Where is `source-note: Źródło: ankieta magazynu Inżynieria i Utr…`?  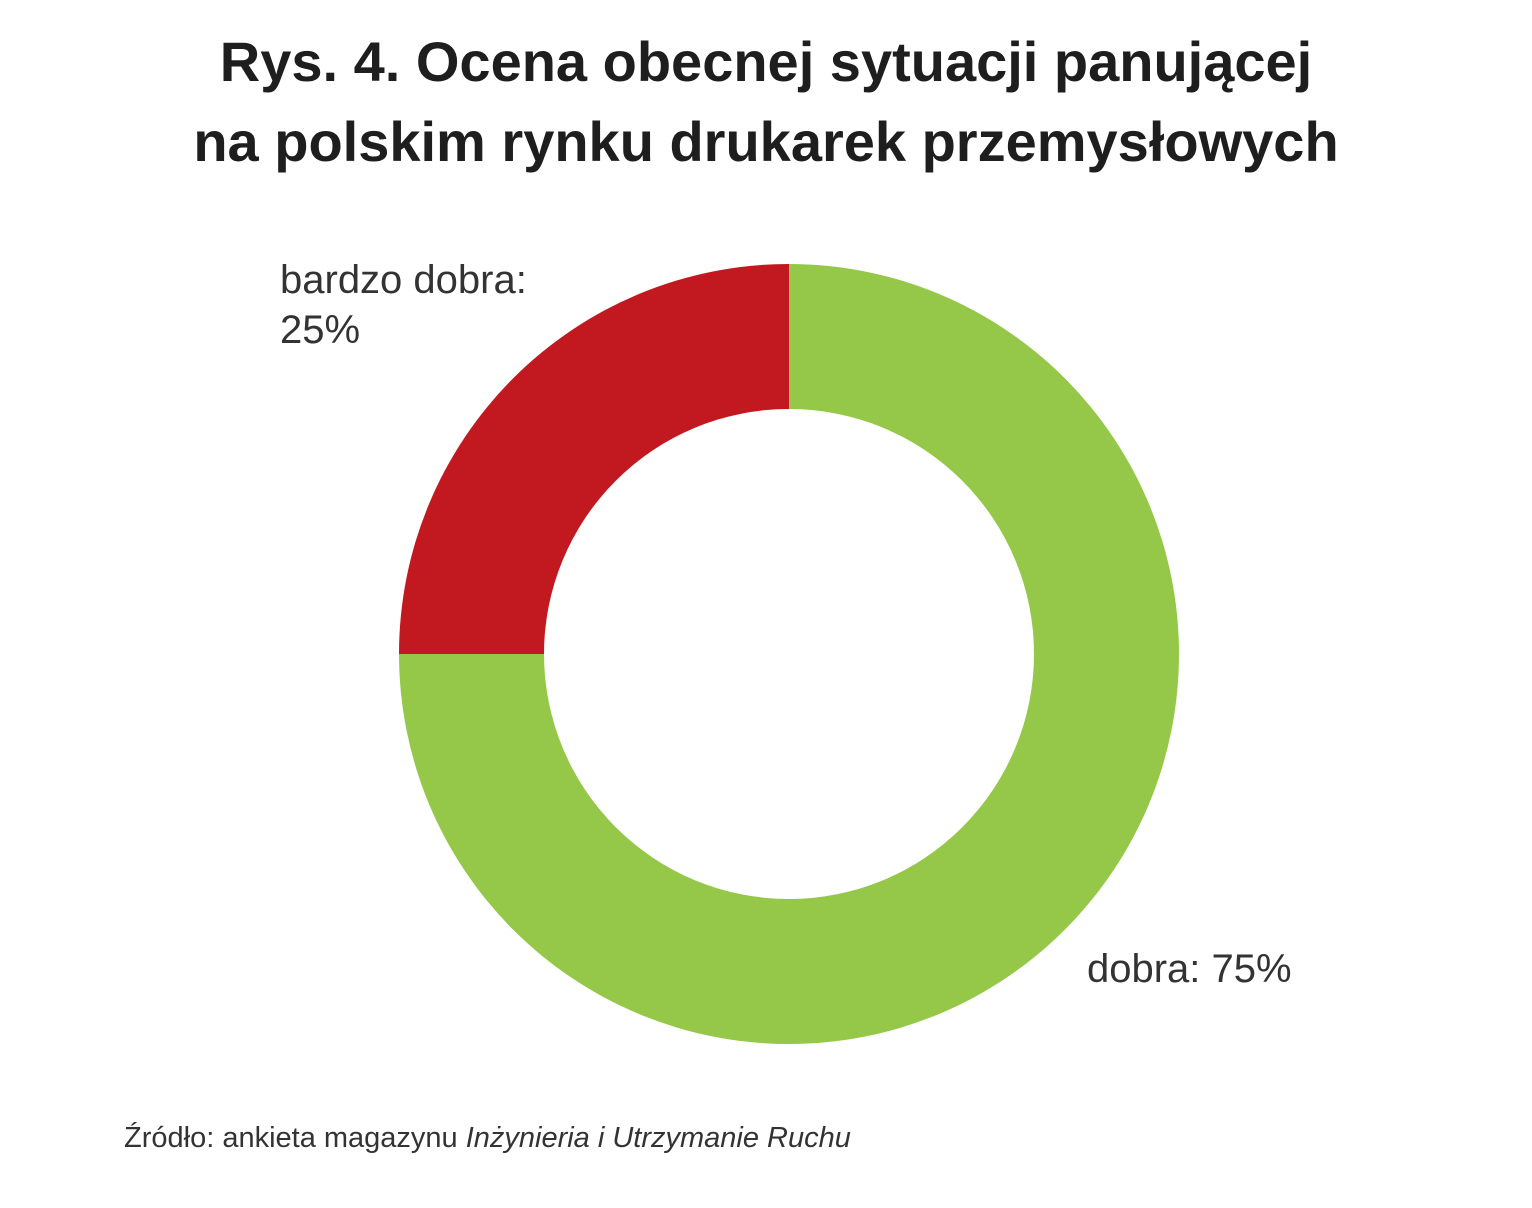
source-note: Źródło: ankieta magazynu Inżynieria i Utr… is located at coordinates (487, 1138).